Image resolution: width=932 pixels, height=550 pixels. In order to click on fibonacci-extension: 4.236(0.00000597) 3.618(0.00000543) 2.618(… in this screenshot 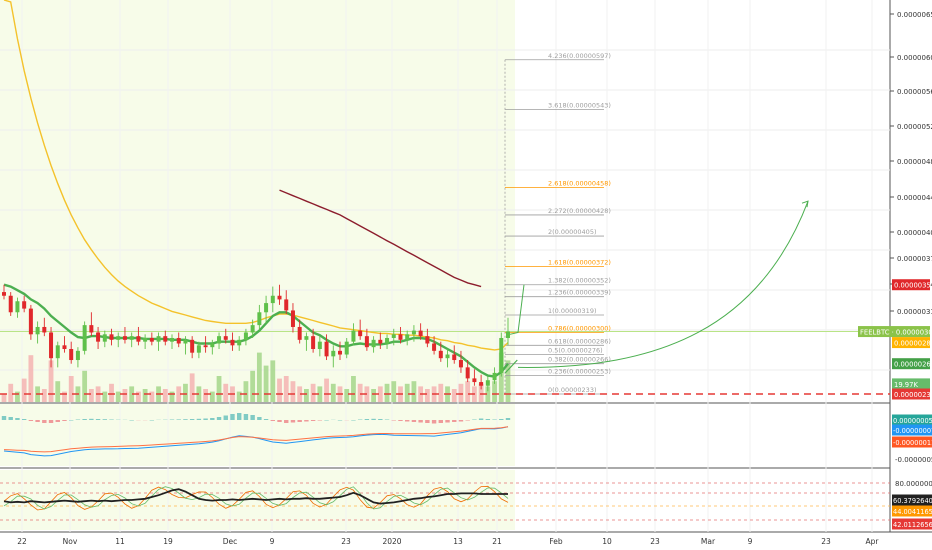, I will do `click(557, 223)`.